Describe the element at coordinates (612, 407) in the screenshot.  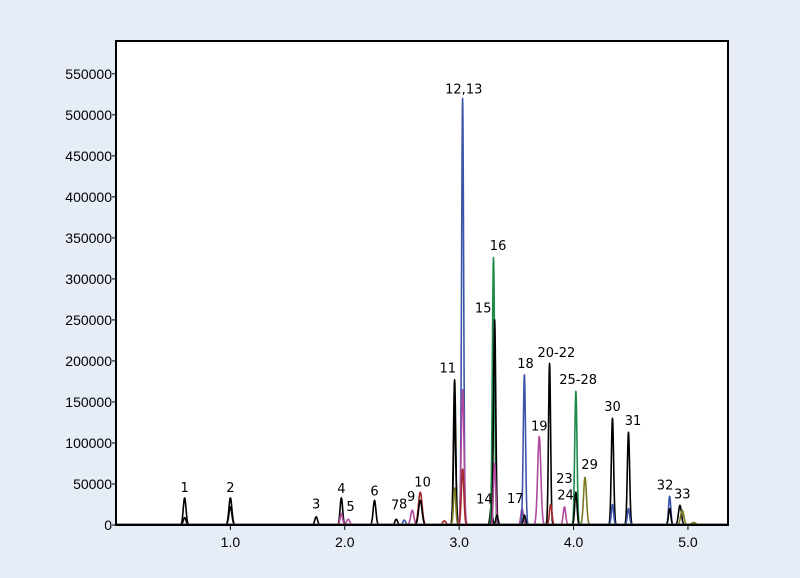
I see `peak-number-label: 30` at that location.